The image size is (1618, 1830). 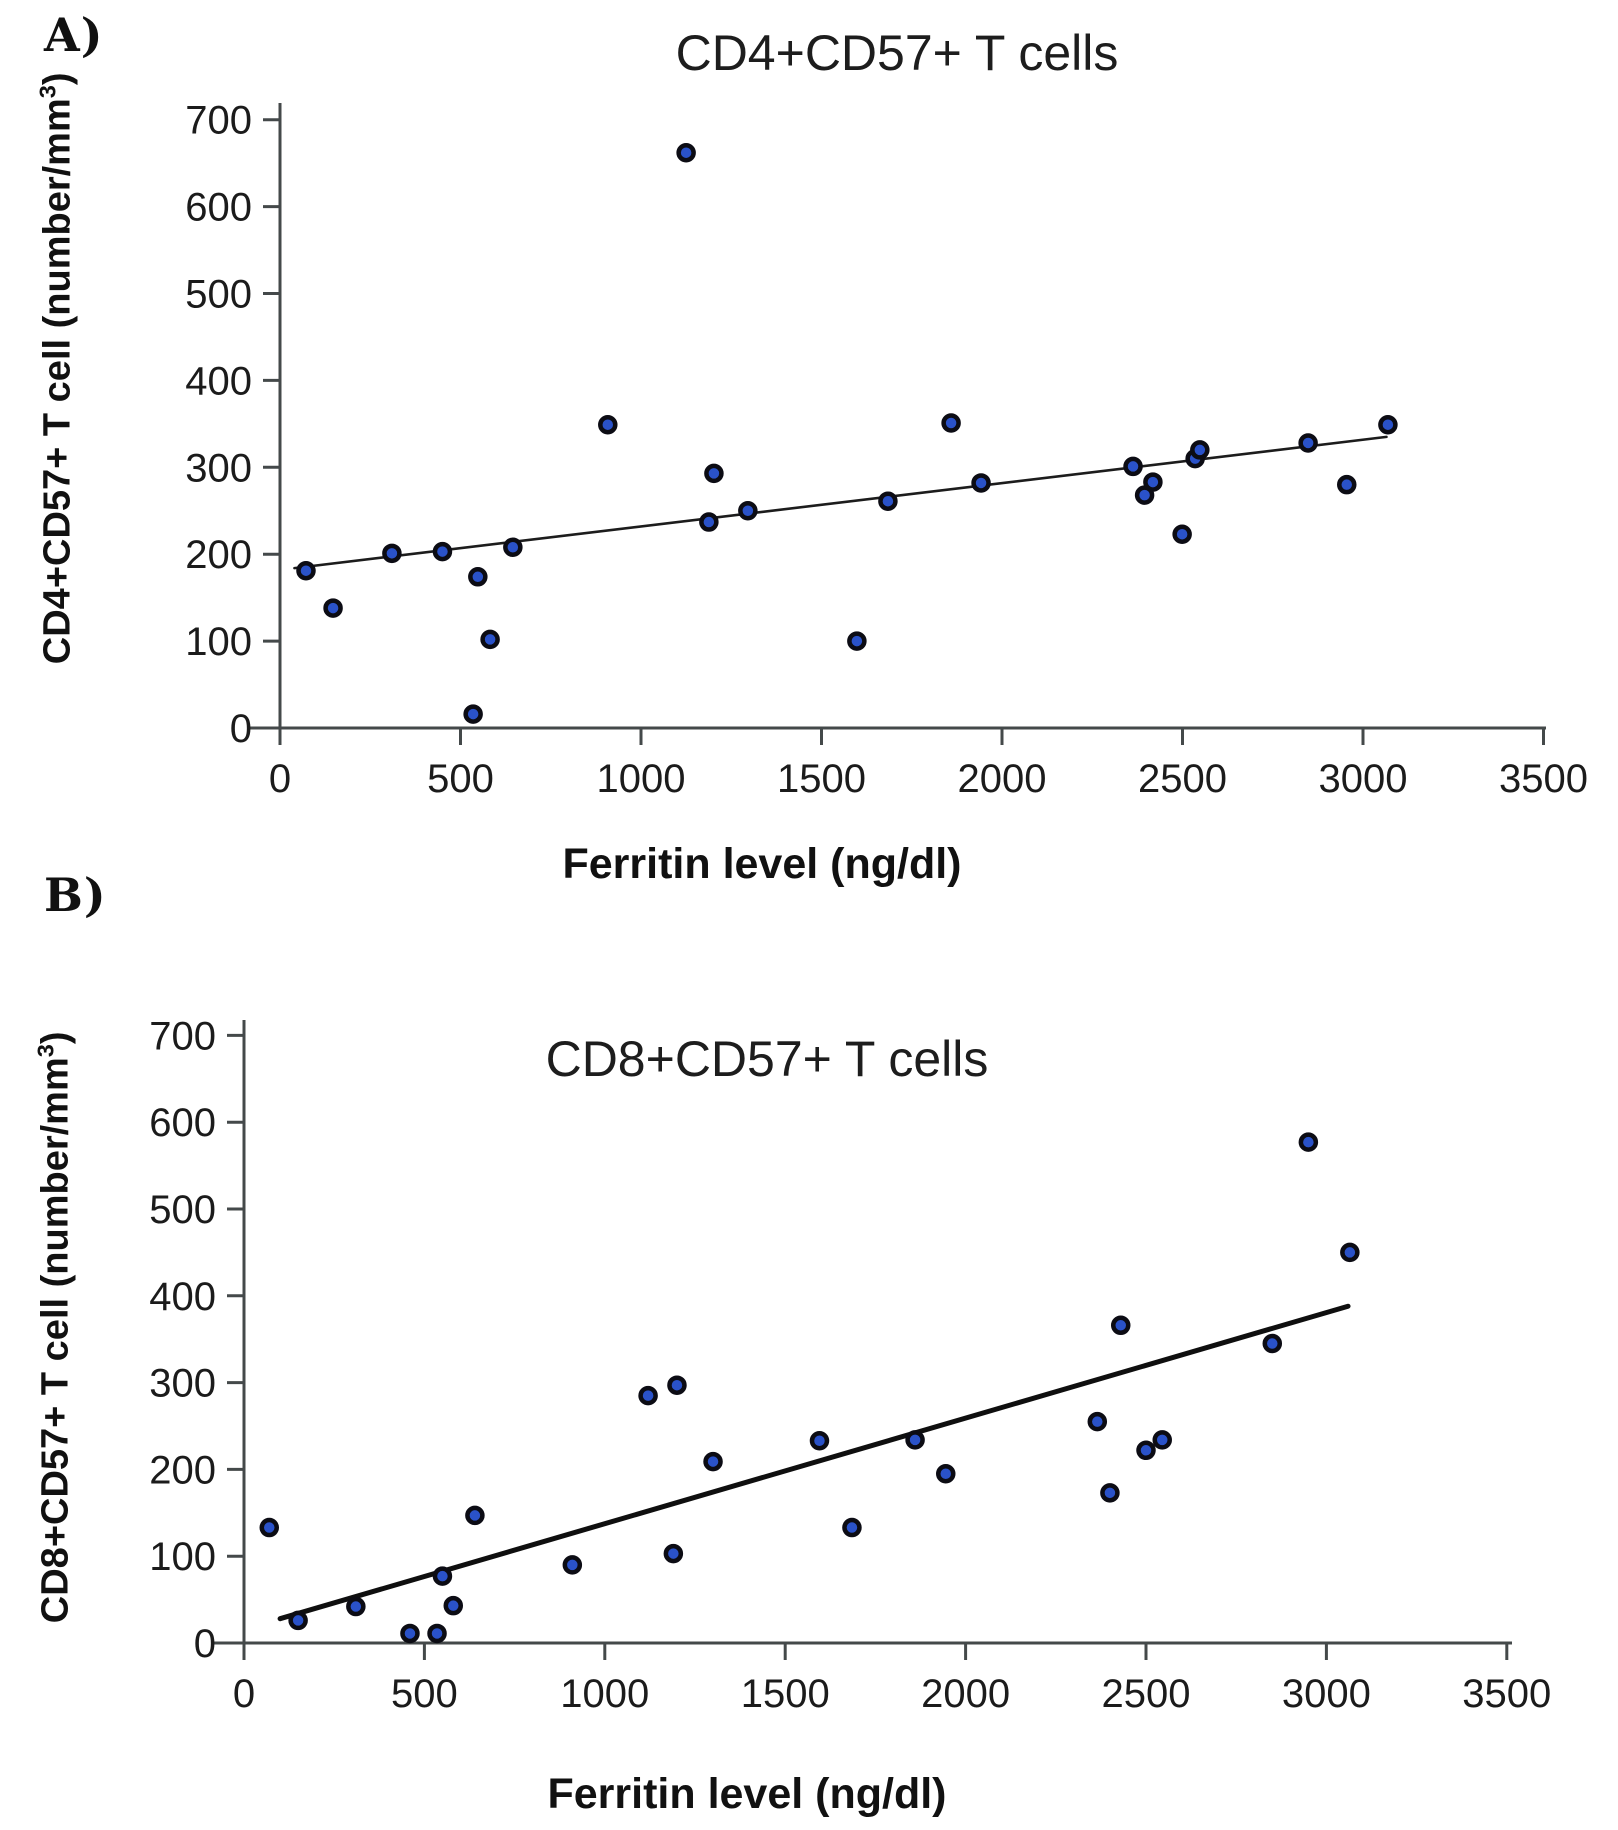 I want to click on panel-a-title: CD4+CD57+ T cells, so click(x=897, y=53).